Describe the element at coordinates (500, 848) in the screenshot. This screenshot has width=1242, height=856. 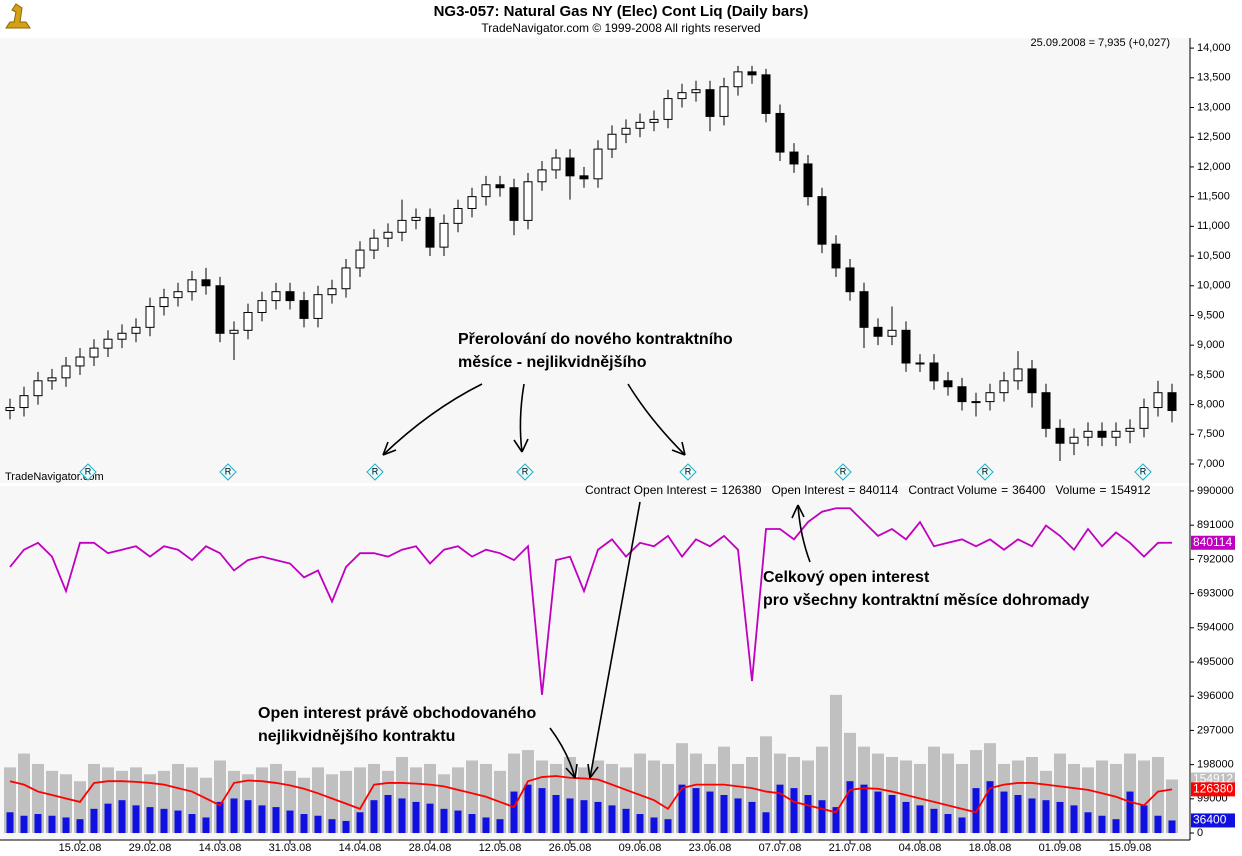
I see `x-tick-label: 12.05.08` at that location.